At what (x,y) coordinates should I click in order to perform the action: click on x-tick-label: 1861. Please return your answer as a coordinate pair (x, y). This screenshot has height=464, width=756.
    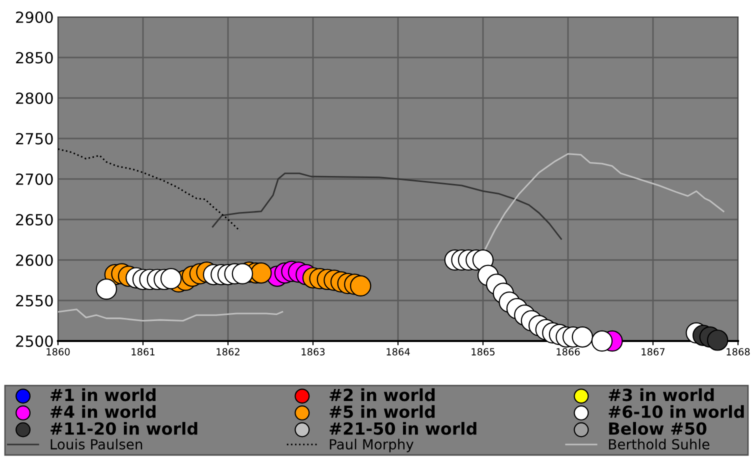
    Looking at the image, I should click on (143, 352).